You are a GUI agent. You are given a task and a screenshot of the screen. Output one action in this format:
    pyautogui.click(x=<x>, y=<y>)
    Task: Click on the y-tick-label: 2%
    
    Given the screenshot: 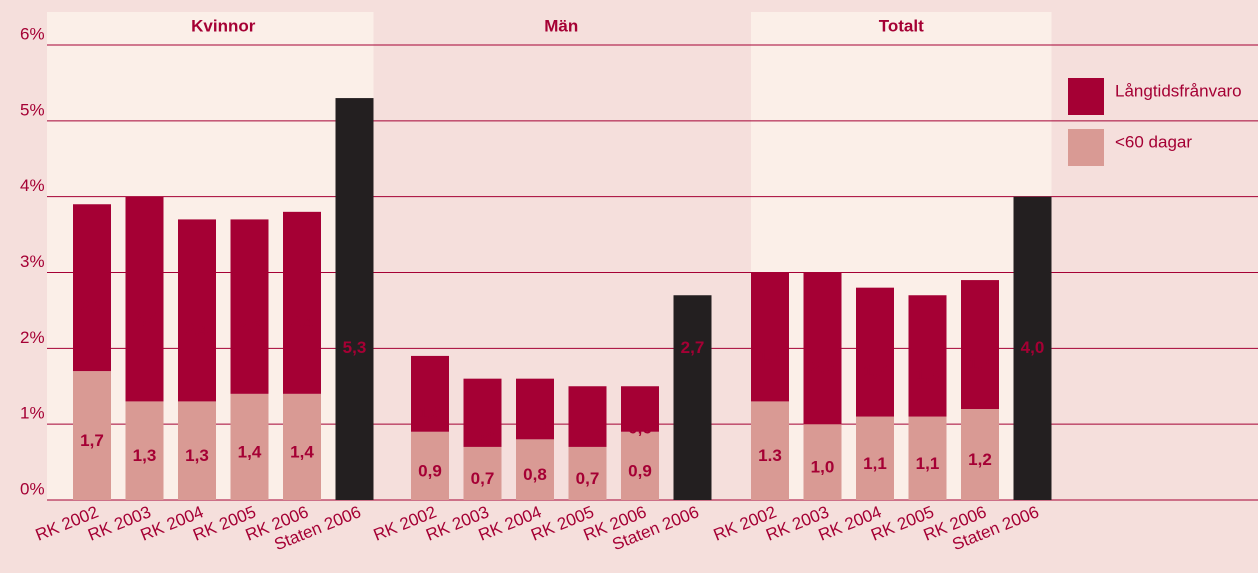 What is the action you would take?
    pyautogui.click(x=32, y=337)
    